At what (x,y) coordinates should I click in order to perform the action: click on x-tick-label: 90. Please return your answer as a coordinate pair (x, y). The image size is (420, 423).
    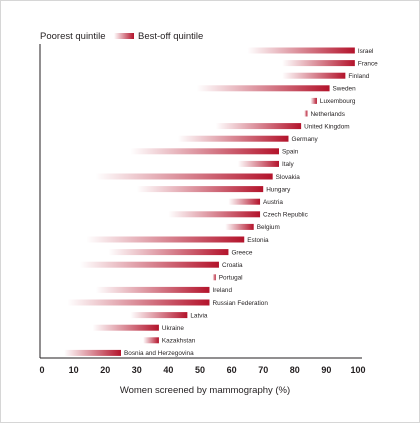
    Looking at the image, I should click on (326, 370).